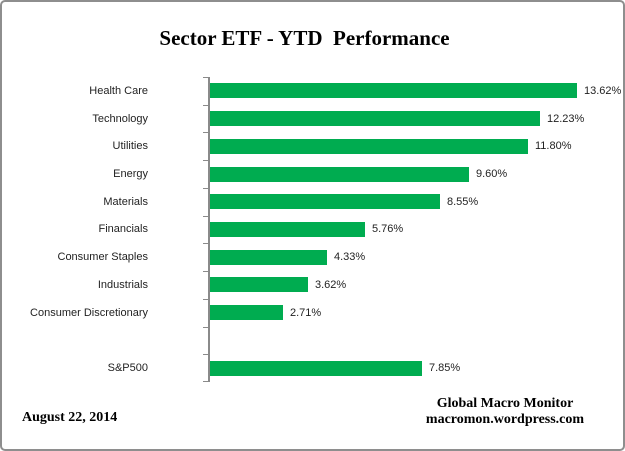  I want to click on category-label: Consumer Discretionary, so click(89, 312).